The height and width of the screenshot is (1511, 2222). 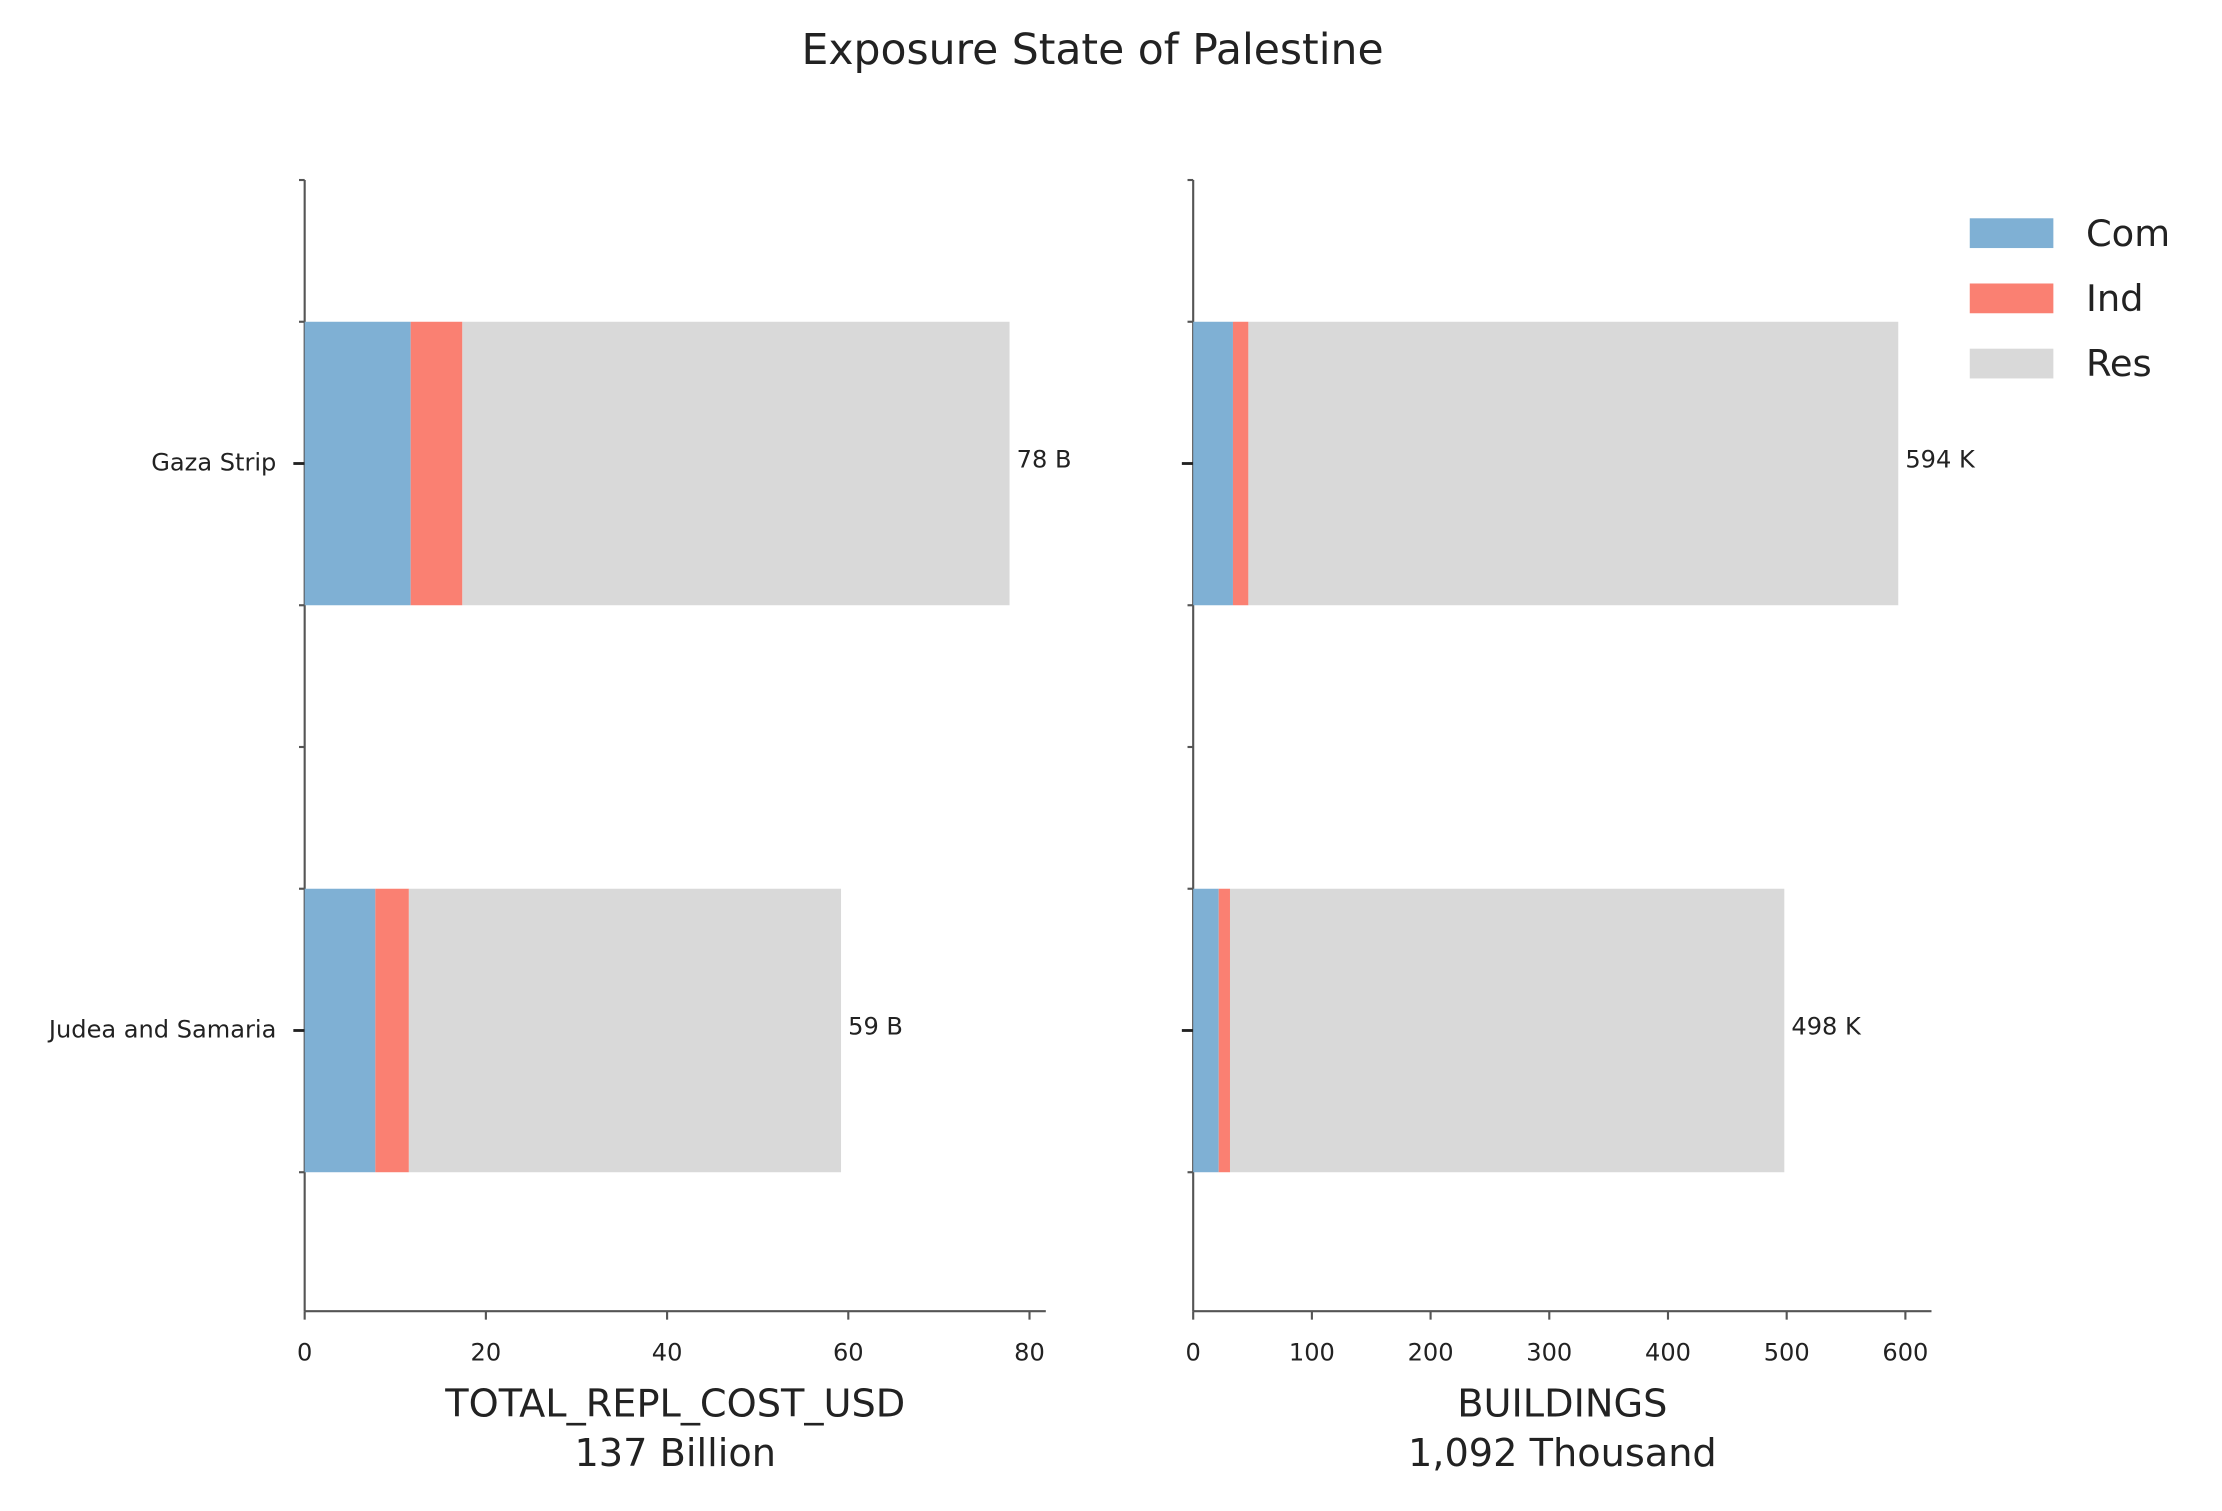 I want to click on y-tick-label: Judea and Samaria, so click(x=161, y=1029).